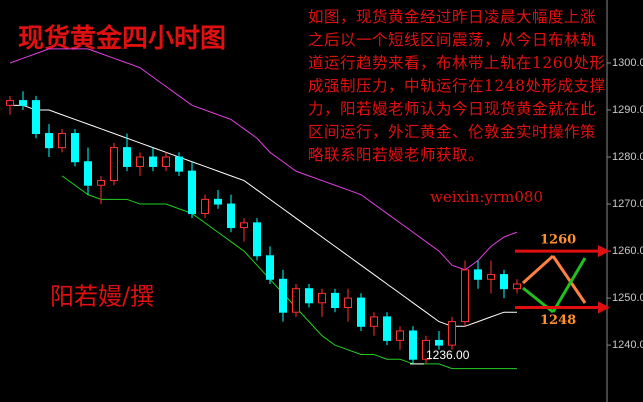  What do you see at coordinates (486, 197) in the screenshot?
I see `wechat: weixin:yrm080` at bounding box center [486, 197].